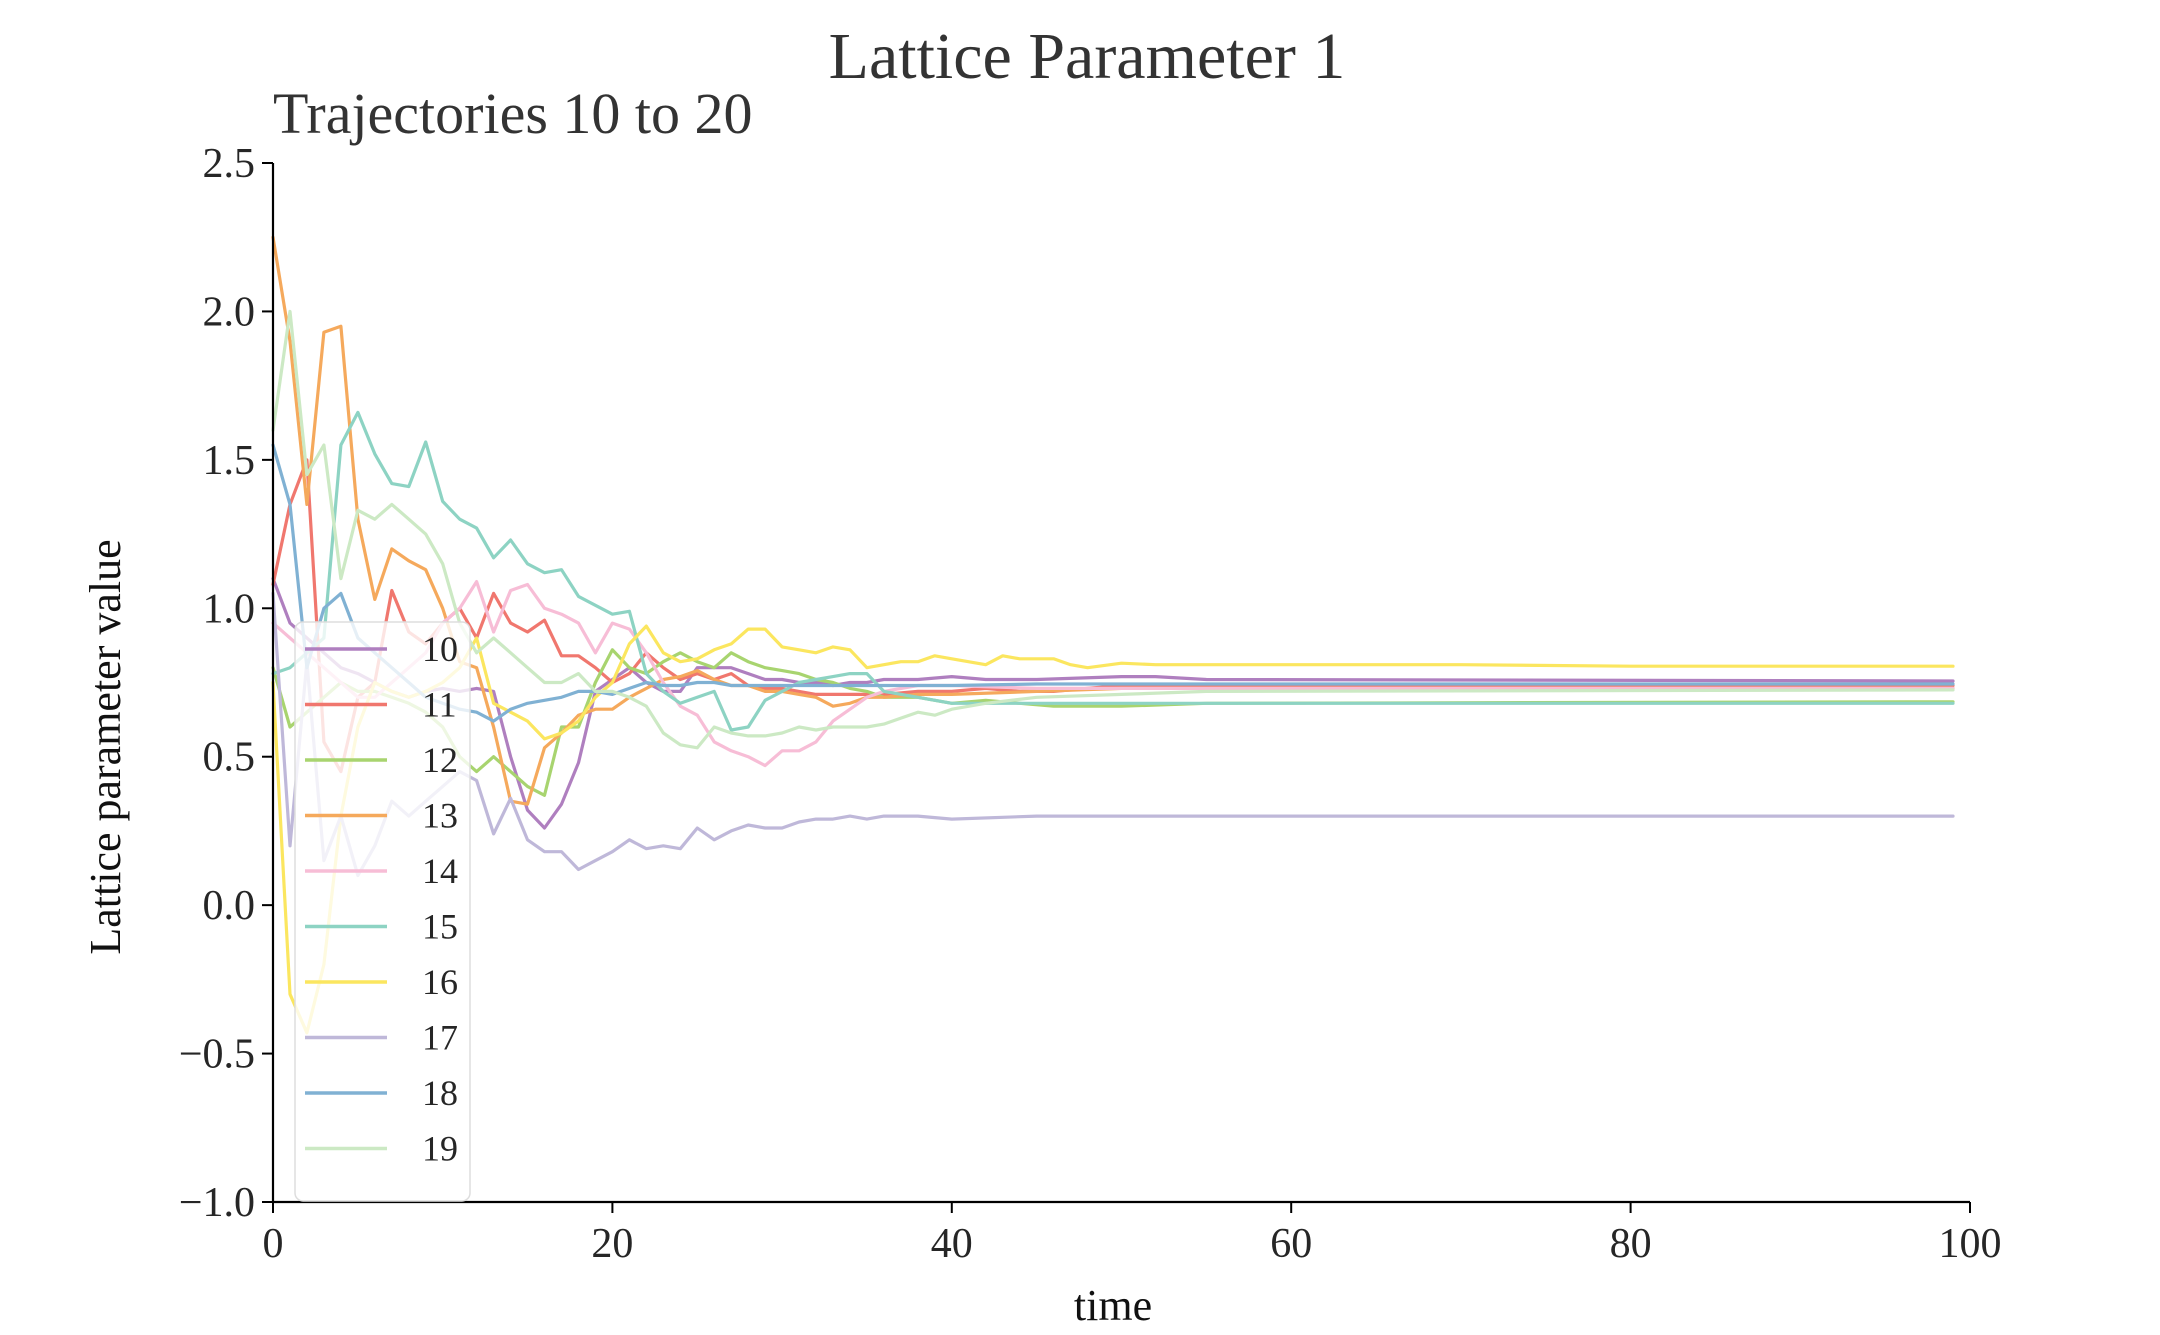  Describe the element at coordinates (229, 312) in the screenshot. I see `y-tick-label: 2.0` at that location.